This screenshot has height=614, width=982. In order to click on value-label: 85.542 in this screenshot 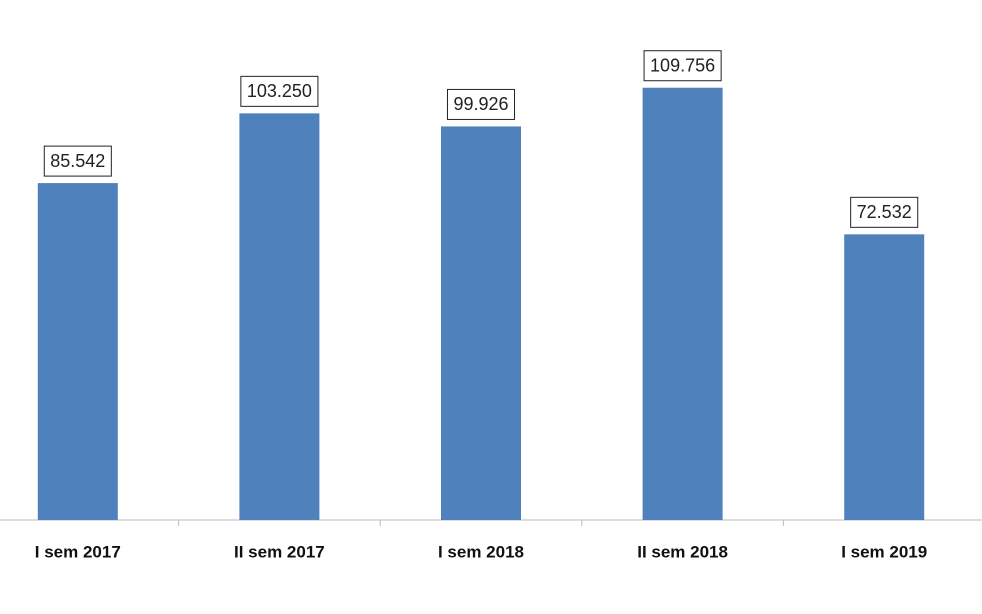, I will do `click(77, 161)`.